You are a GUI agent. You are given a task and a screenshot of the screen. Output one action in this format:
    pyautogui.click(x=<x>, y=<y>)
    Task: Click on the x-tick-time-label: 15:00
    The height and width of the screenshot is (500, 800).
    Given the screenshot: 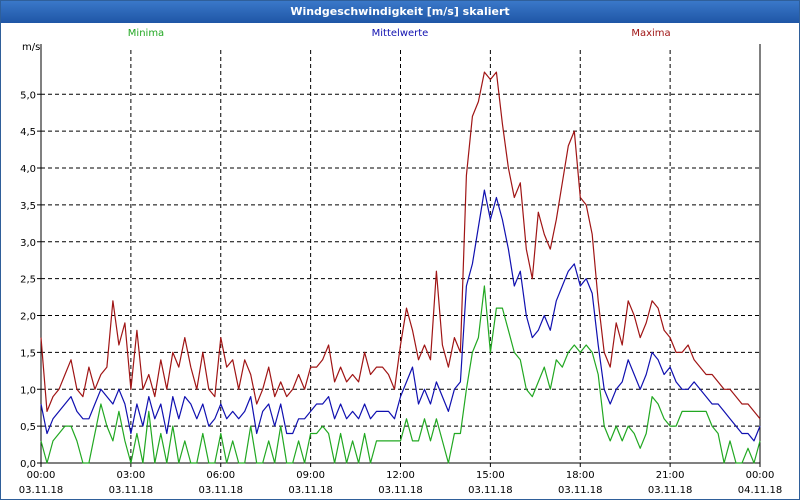 What is the action you would take?
    pyautogui.click(x=490, y=475)
    